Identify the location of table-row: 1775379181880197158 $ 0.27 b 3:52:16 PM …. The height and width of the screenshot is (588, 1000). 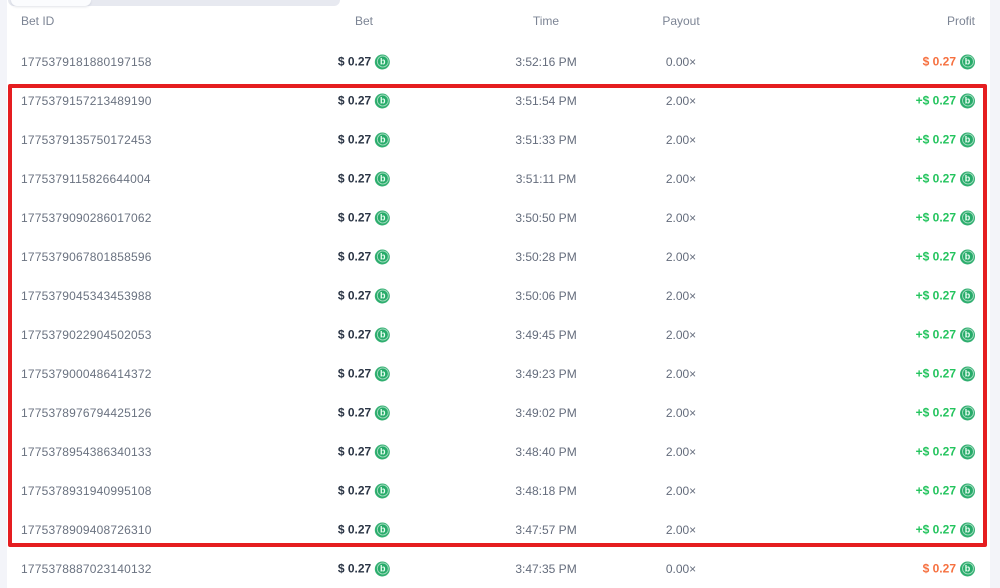
(498, 61).